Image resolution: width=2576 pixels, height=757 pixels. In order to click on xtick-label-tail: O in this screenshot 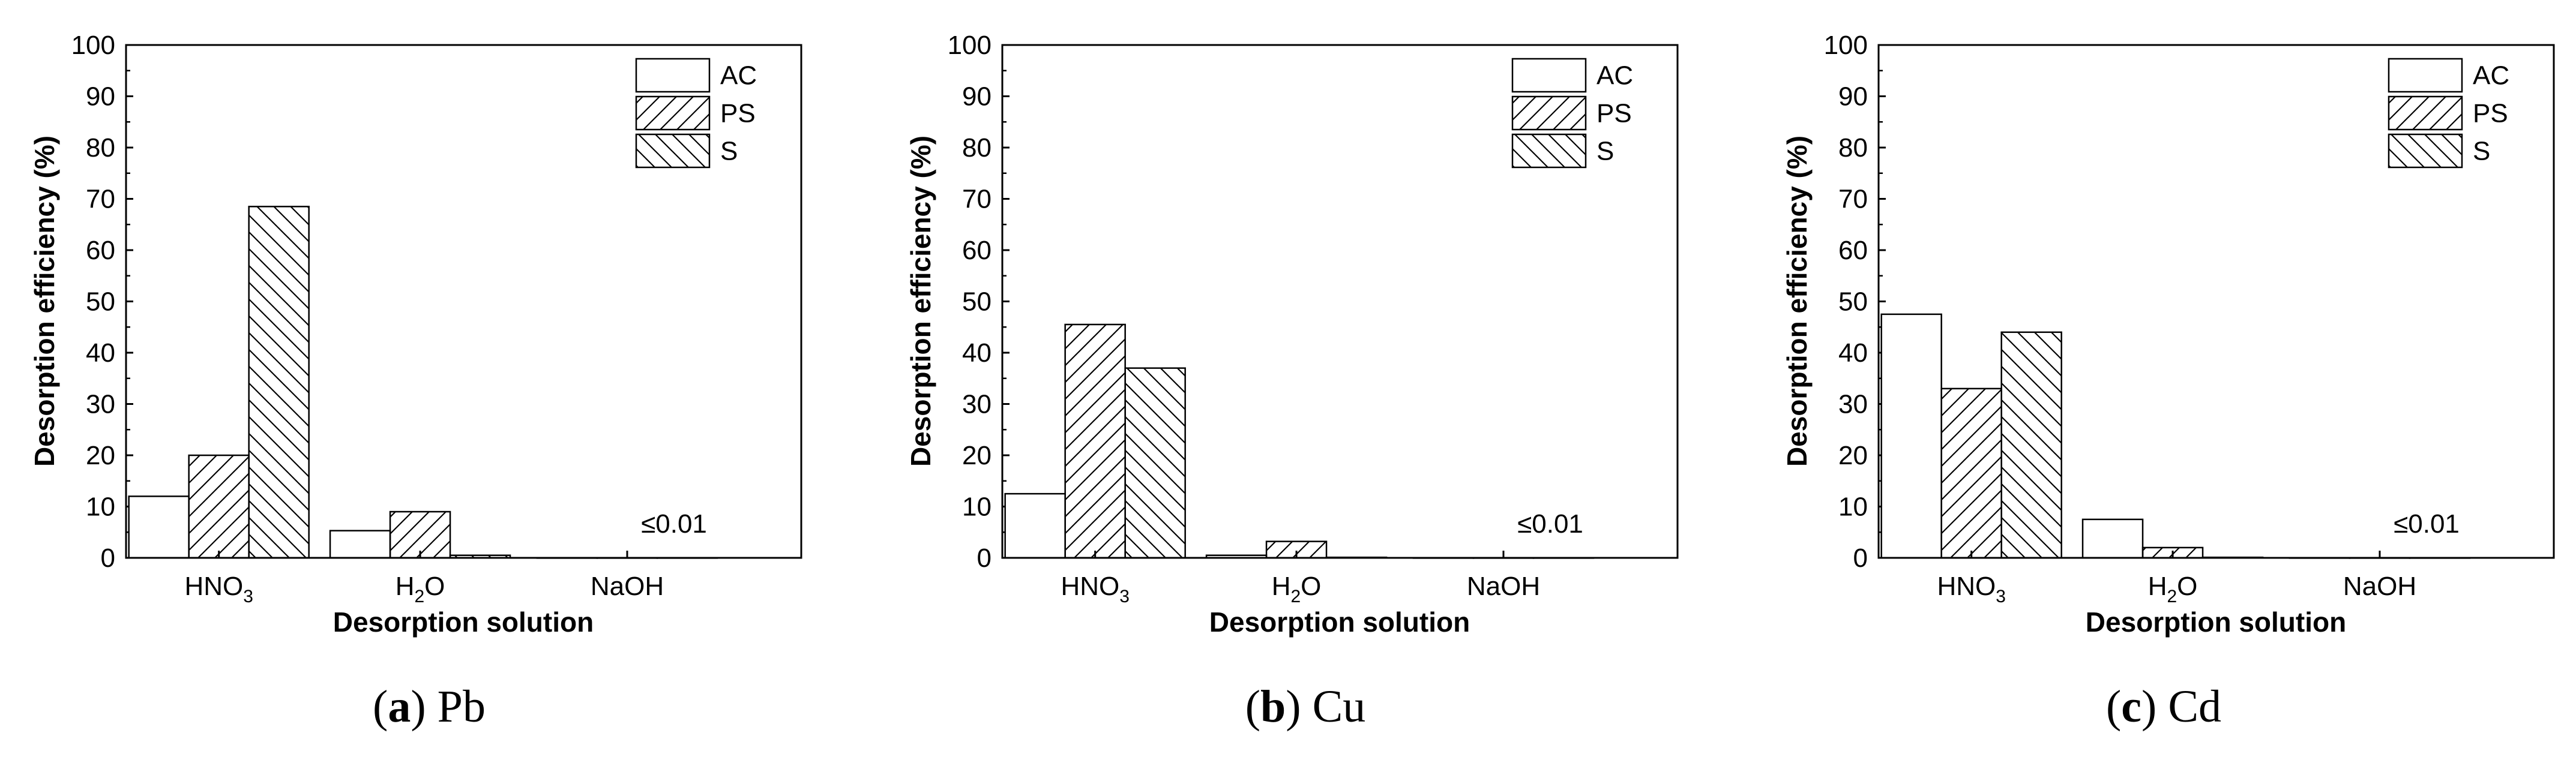, I will do `click(1311, 586)`.